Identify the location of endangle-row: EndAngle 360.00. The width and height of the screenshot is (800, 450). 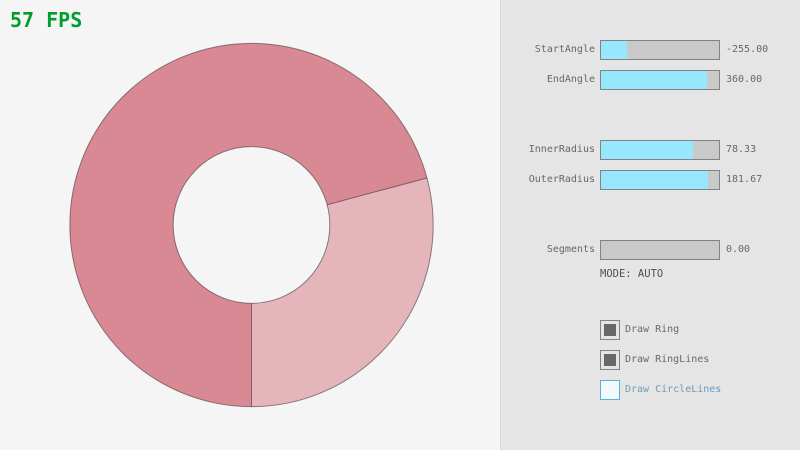
(400, 80).